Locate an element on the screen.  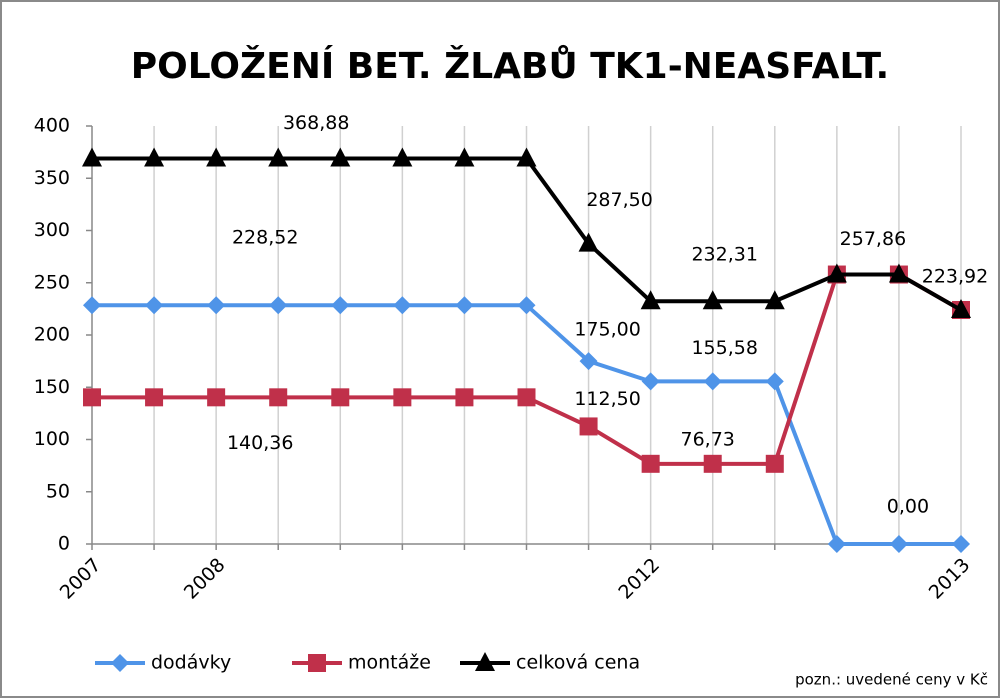
data-label: 155,58 is located at coordinates (724, 348).